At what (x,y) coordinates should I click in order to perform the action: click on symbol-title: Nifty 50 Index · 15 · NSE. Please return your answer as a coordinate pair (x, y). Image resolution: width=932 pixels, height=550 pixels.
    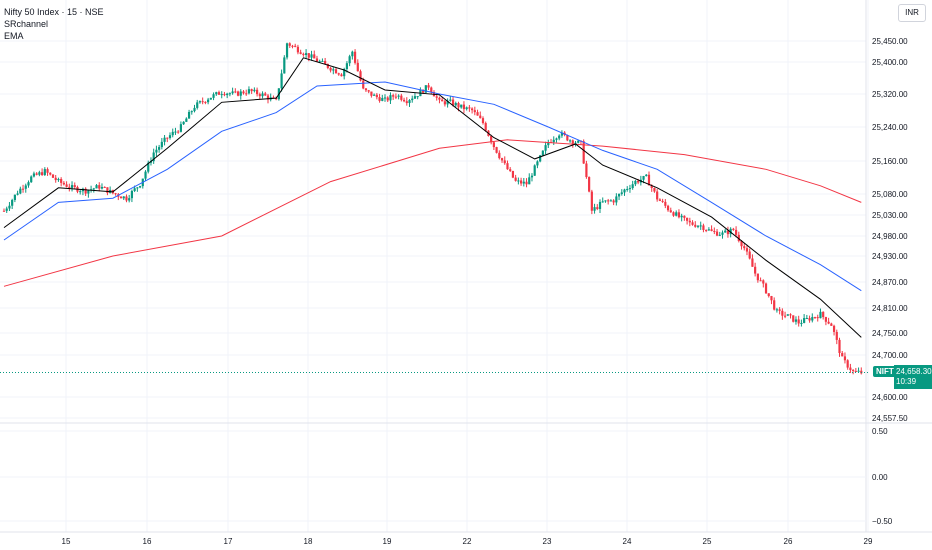
    Looking at the image, I should click on (54, 12).